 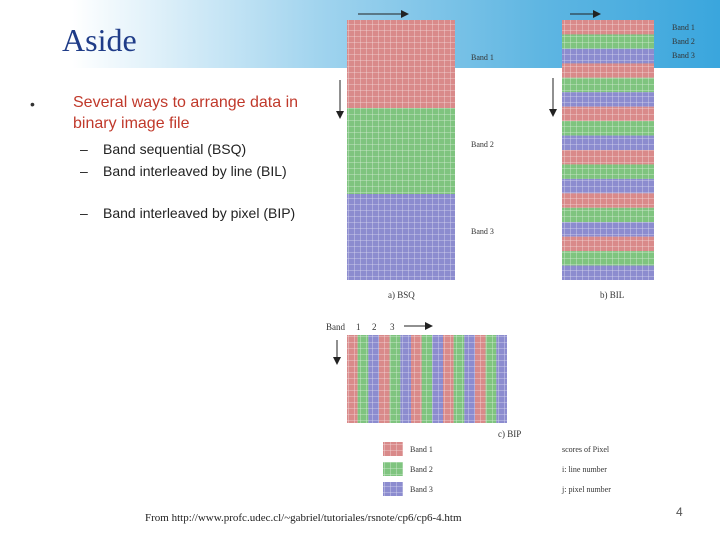 What do you see at coordinates (374, 327) in the screenshot?
I see `bip-header-2: 2` at bounding box center [374, 327].